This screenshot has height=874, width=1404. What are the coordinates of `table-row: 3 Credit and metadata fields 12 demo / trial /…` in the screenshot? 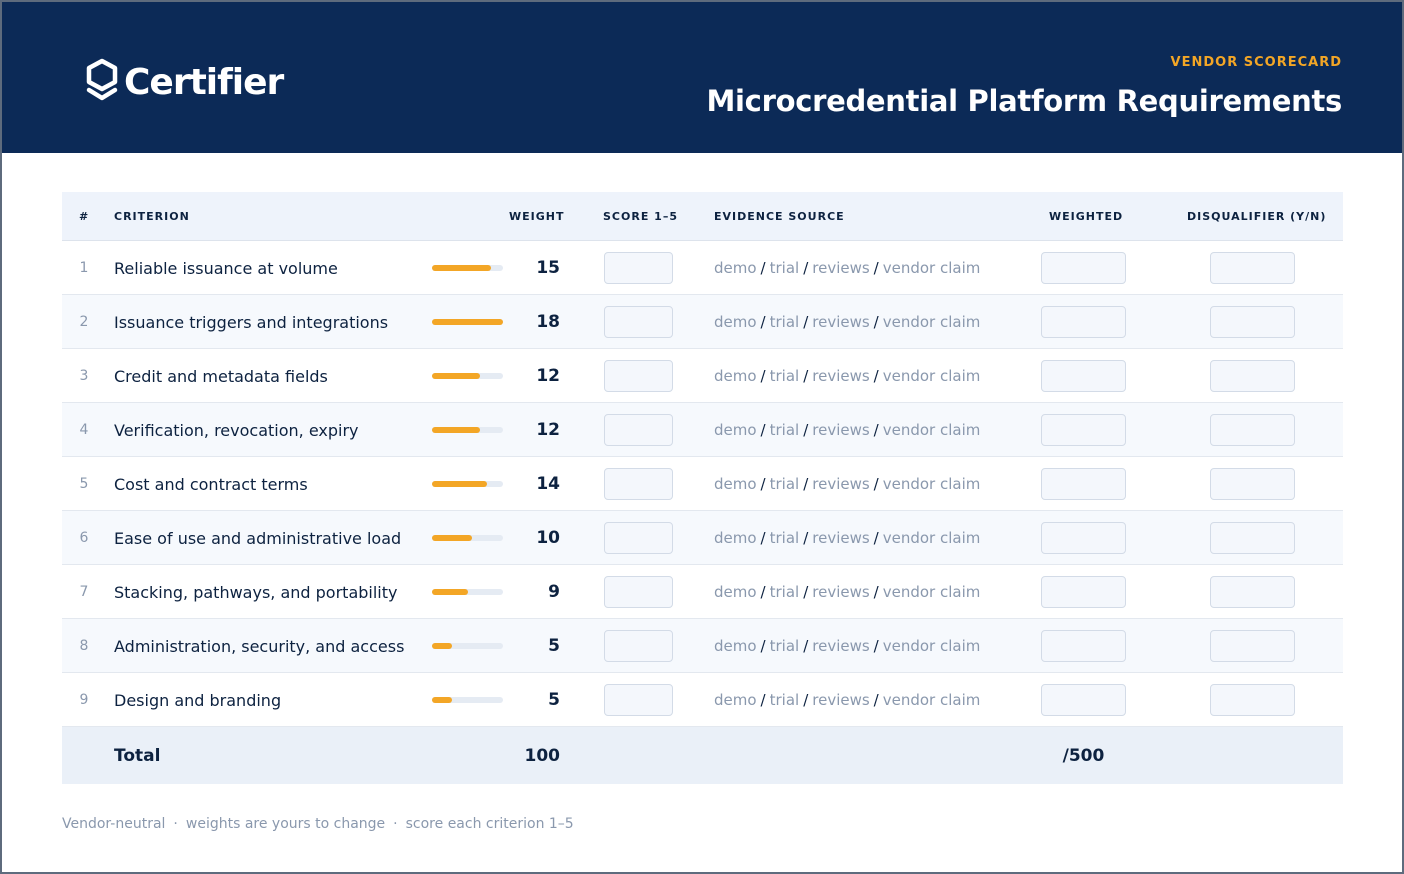 It's located at (702, 376).